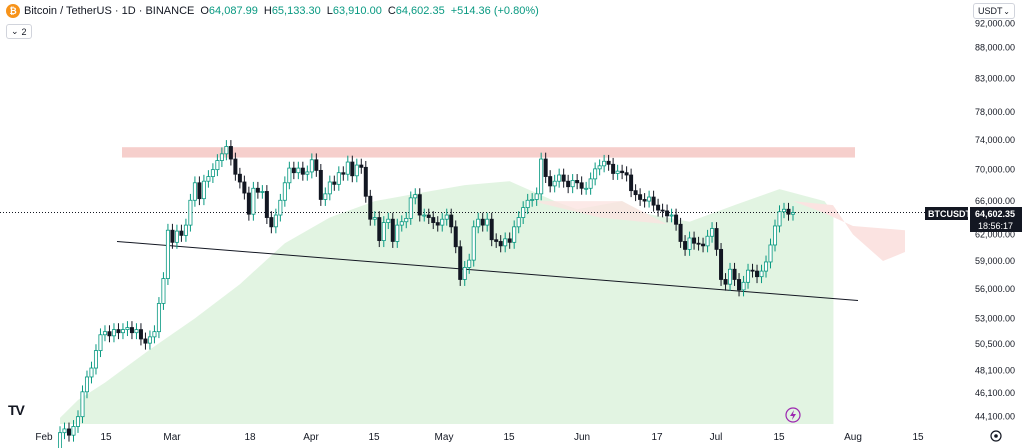 This screenshot has height=448, width=1024. Describe the element at coordinates (995, 370) in the screenshot. I see `price-tick-label: 48,100.00` at that location.